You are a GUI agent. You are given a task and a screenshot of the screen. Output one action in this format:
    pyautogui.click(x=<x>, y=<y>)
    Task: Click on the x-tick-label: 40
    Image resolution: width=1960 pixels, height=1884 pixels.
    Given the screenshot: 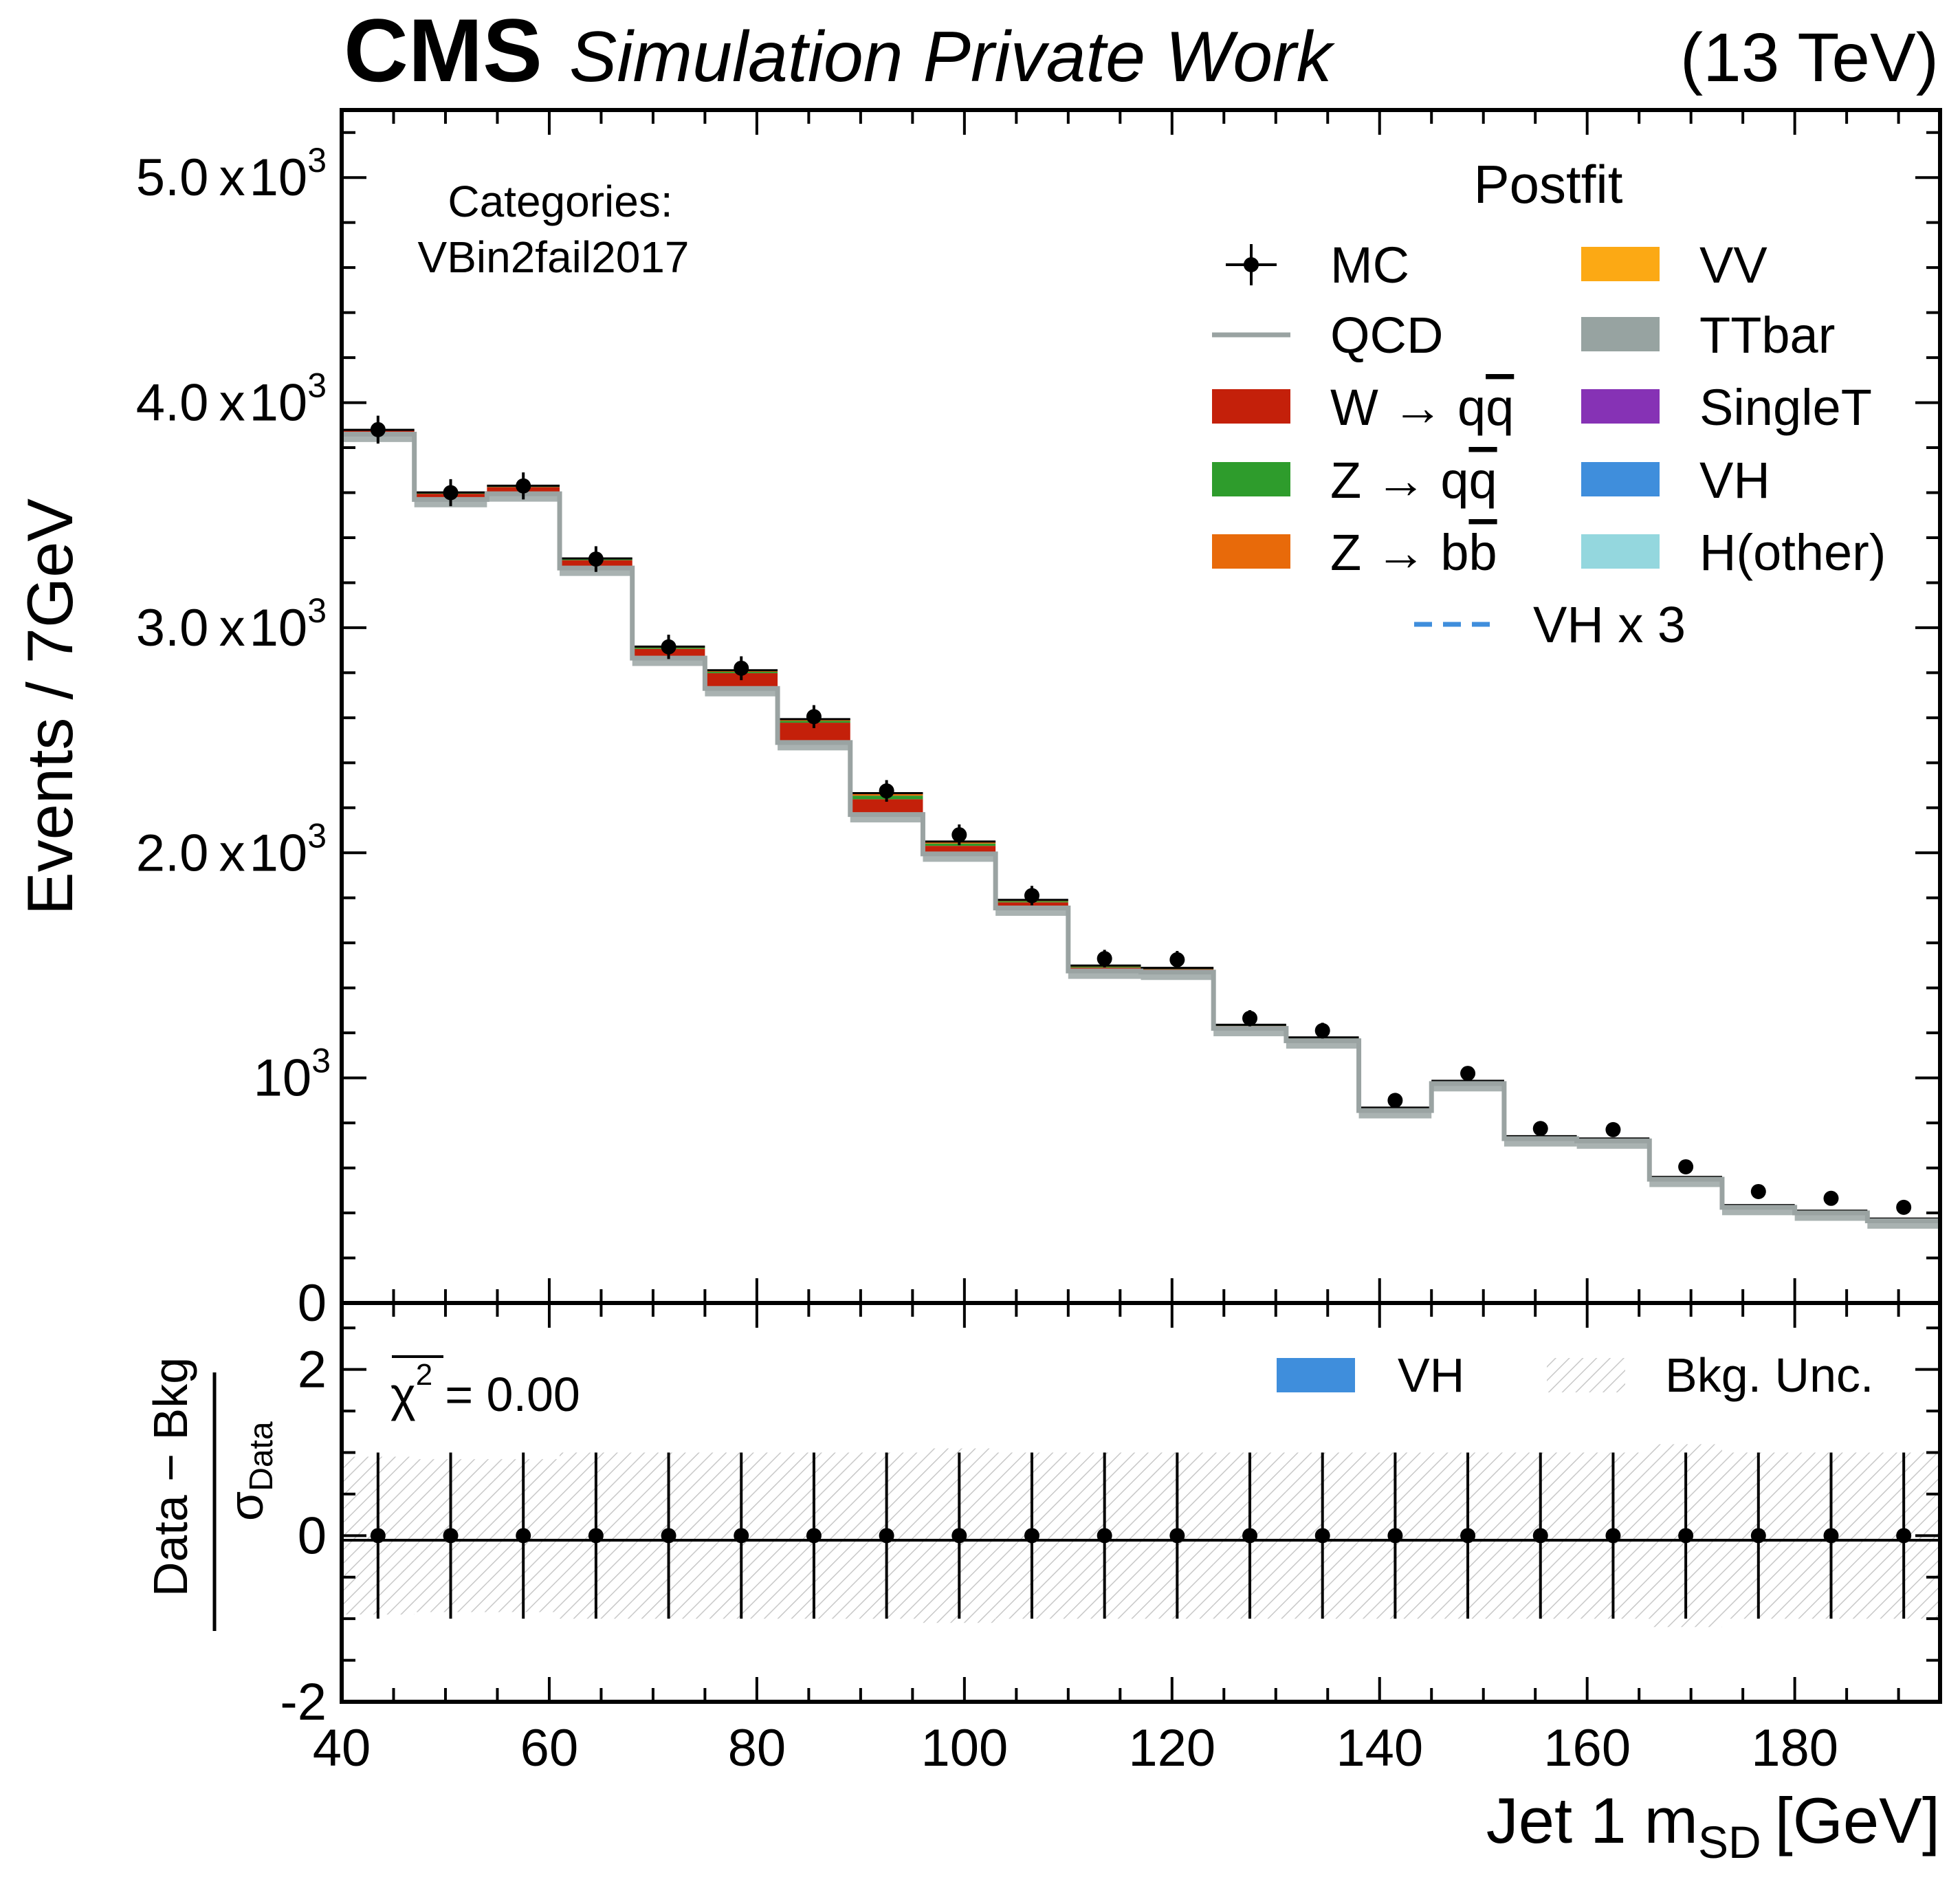 What is the action you would take?
    pyautogui.click(x=342, y=1748)
    